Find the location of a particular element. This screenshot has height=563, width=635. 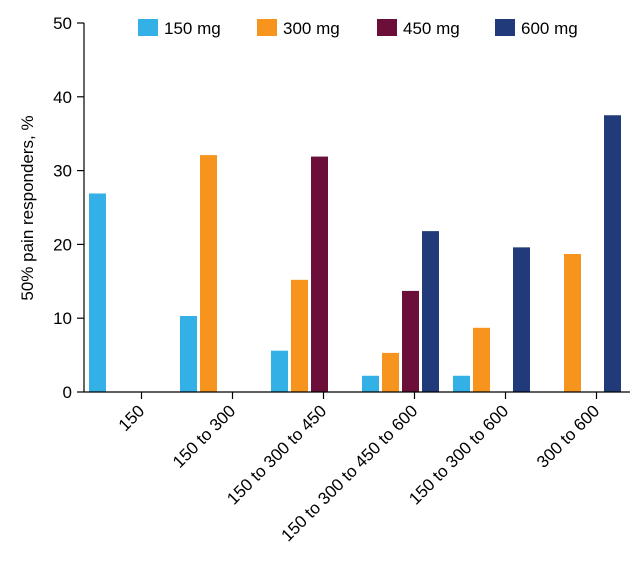

y-tick-label: 30 is located at coordinates (62, 171).